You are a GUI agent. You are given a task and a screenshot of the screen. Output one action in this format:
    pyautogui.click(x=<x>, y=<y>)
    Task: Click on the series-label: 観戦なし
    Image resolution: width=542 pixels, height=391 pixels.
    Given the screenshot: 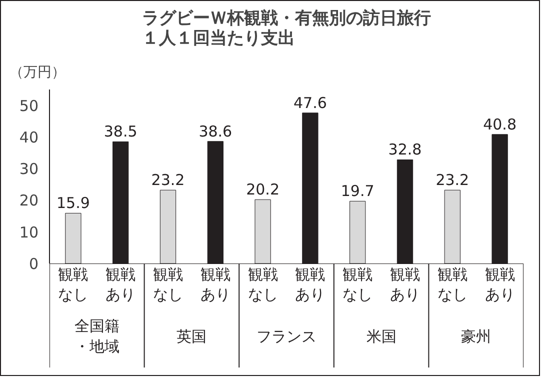 What is the action you would take?
    pyautogui.click(x=357, y=285)
    